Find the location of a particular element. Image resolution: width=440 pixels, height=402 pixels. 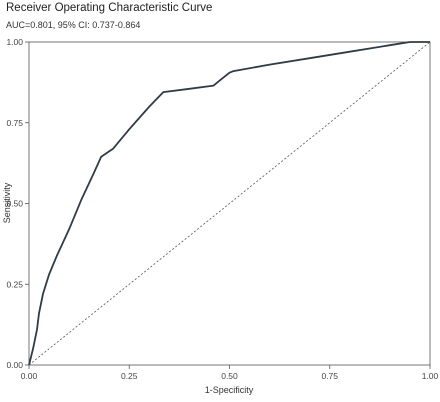

x-axis-label: 1-Specificity is located at coordinates (229, 390).